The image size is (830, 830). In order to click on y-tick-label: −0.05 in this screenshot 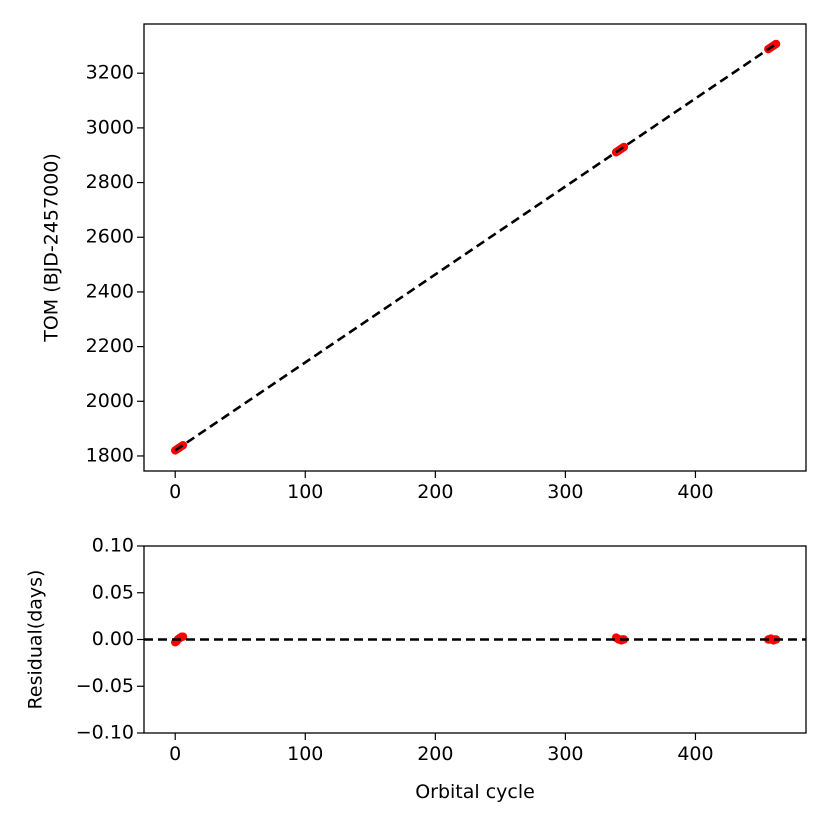, I will do `click(105, 686)`.